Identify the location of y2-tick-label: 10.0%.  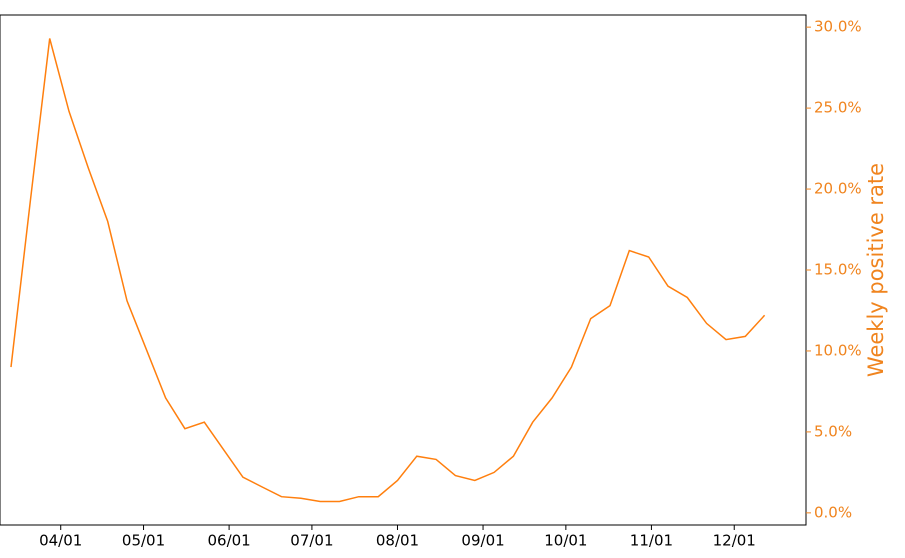
(838, 350).